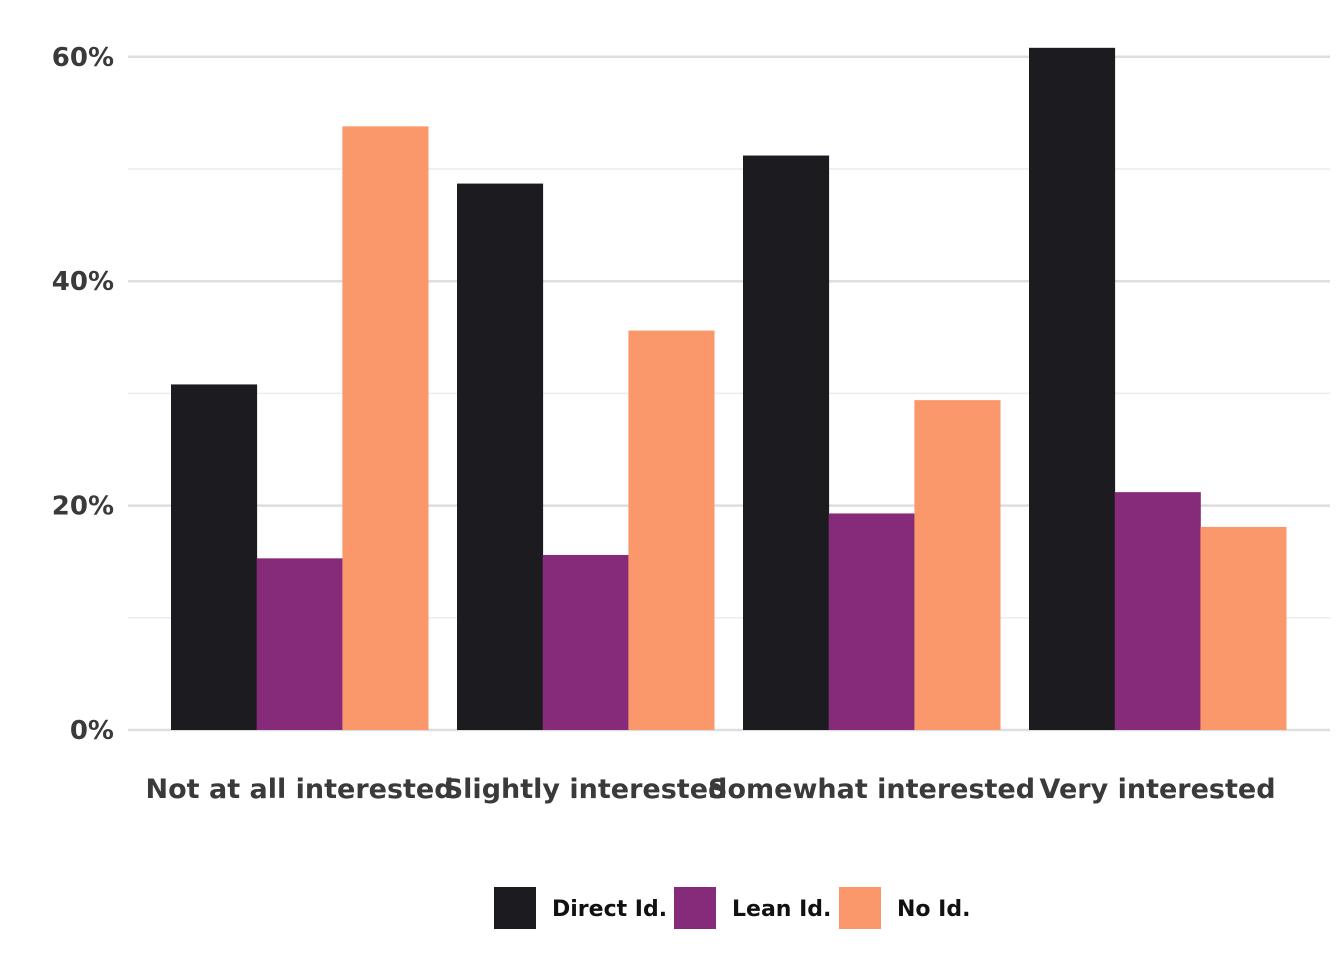  What do you see at coordinates (300, 789) in the screenshot?
I see `x-category-label: Not at all interested` at bounding box center [300, 789].